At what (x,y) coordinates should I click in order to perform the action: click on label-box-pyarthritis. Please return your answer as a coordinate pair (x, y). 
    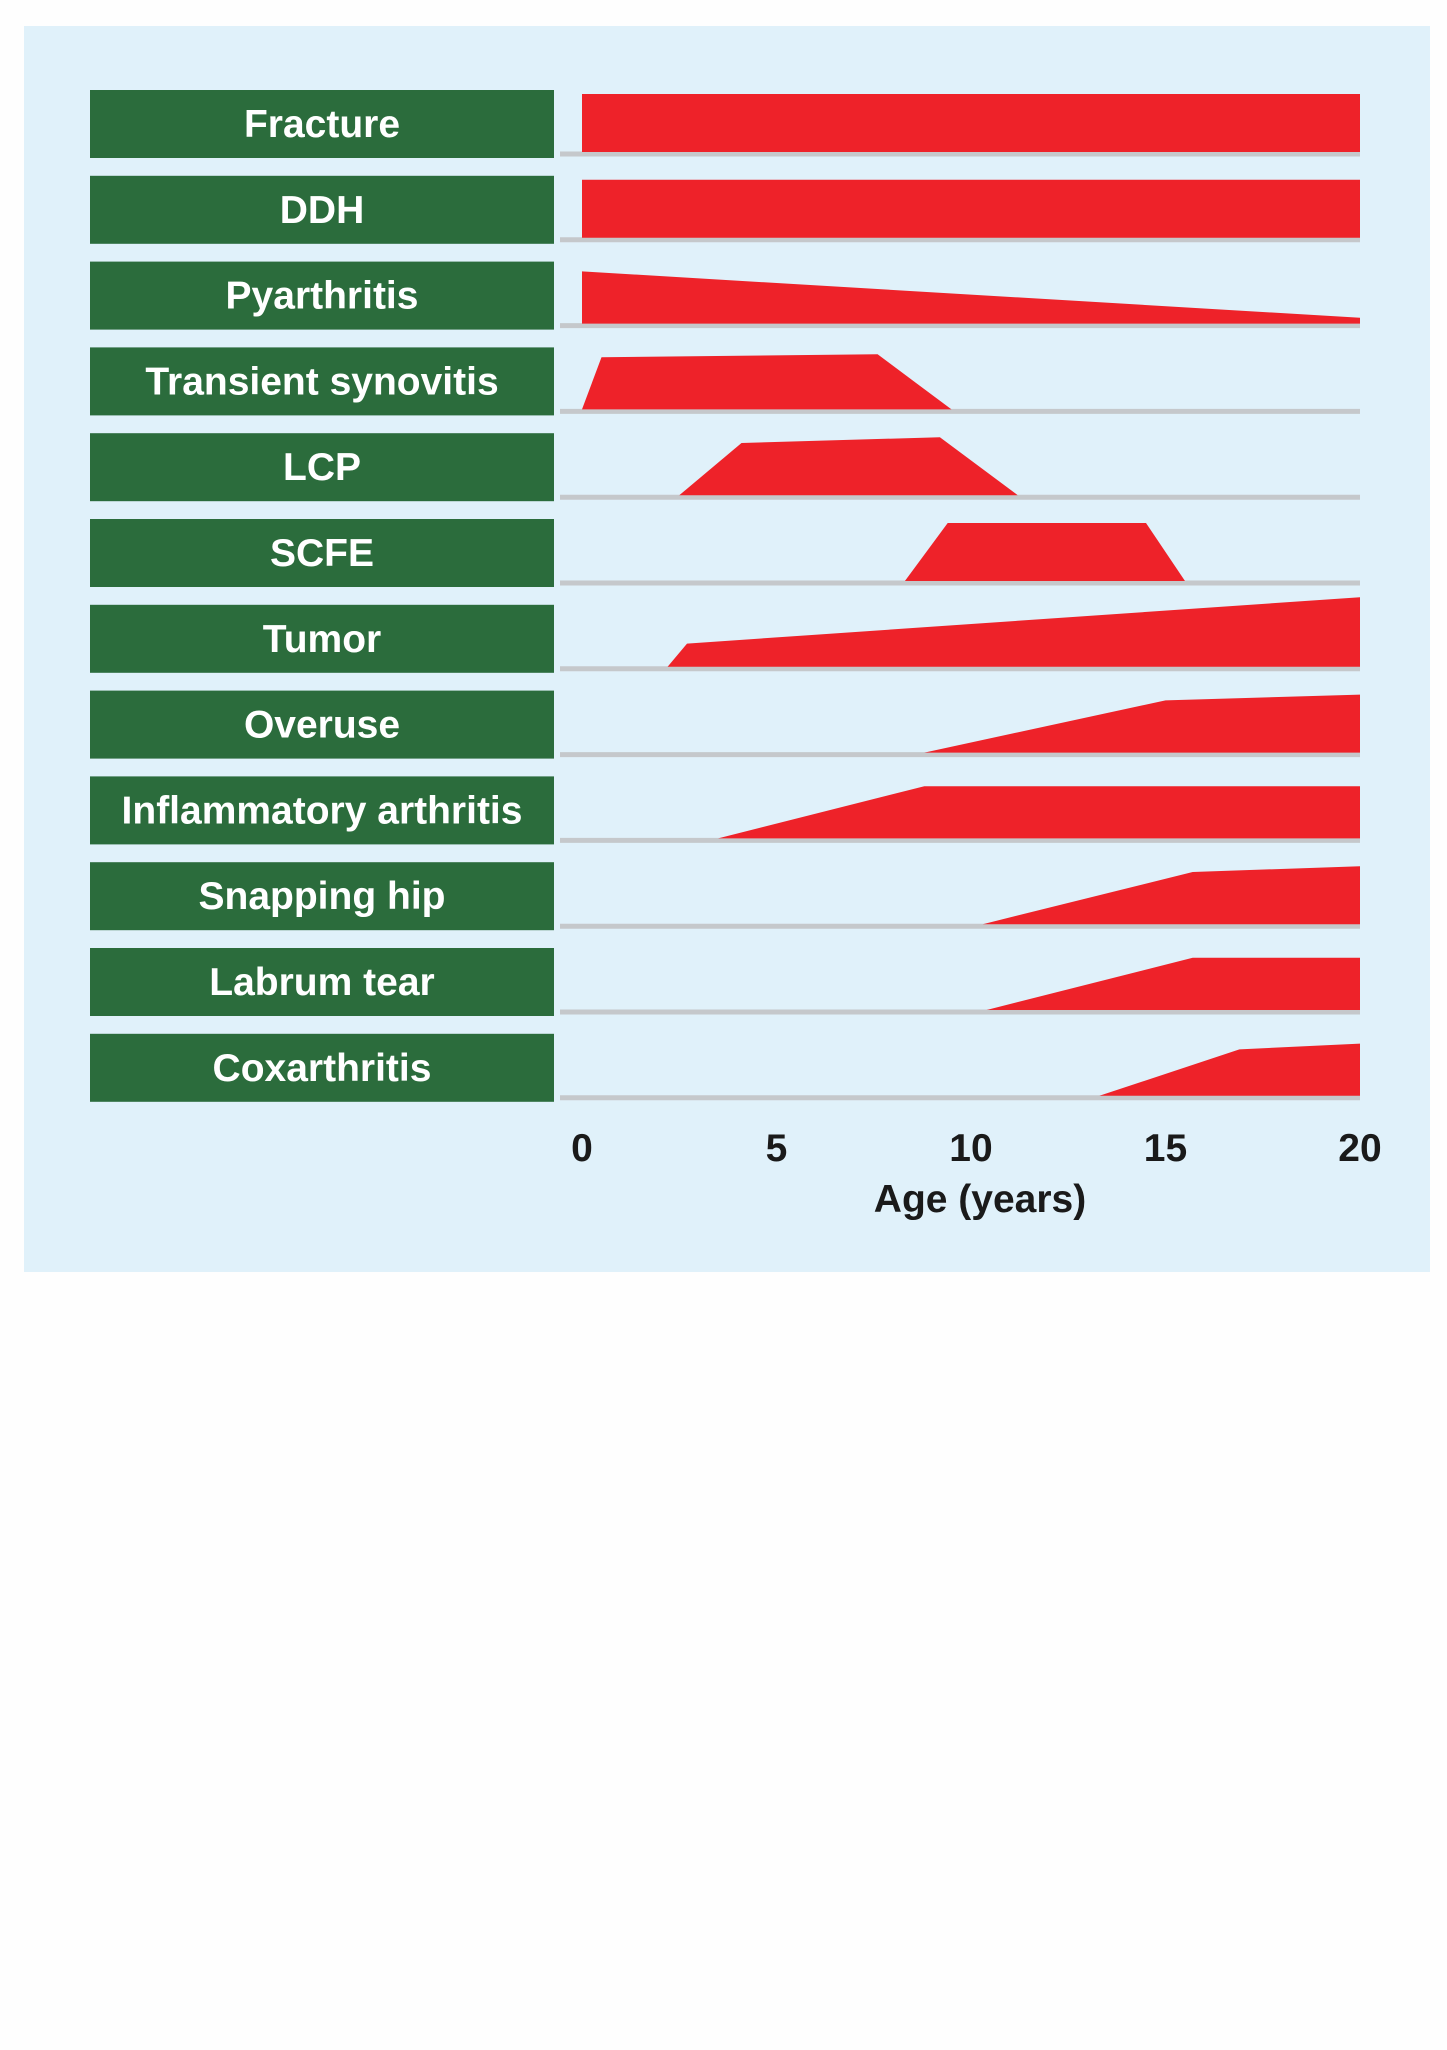
    Looking at the image, I should click on (322, 295).